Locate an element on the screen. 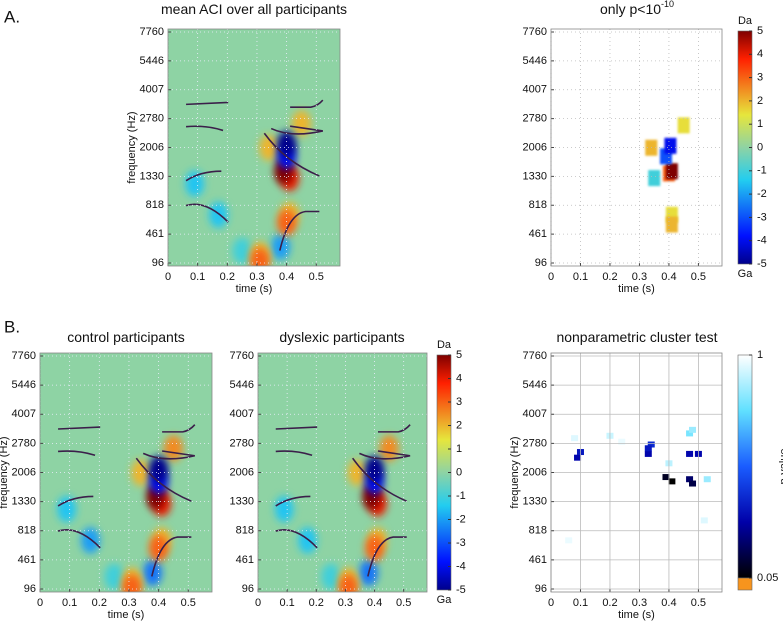 Image resolution: width=783 pixels, height=622 pixels. x-tick-label: 0.5 is located at coordinates (403, 603).